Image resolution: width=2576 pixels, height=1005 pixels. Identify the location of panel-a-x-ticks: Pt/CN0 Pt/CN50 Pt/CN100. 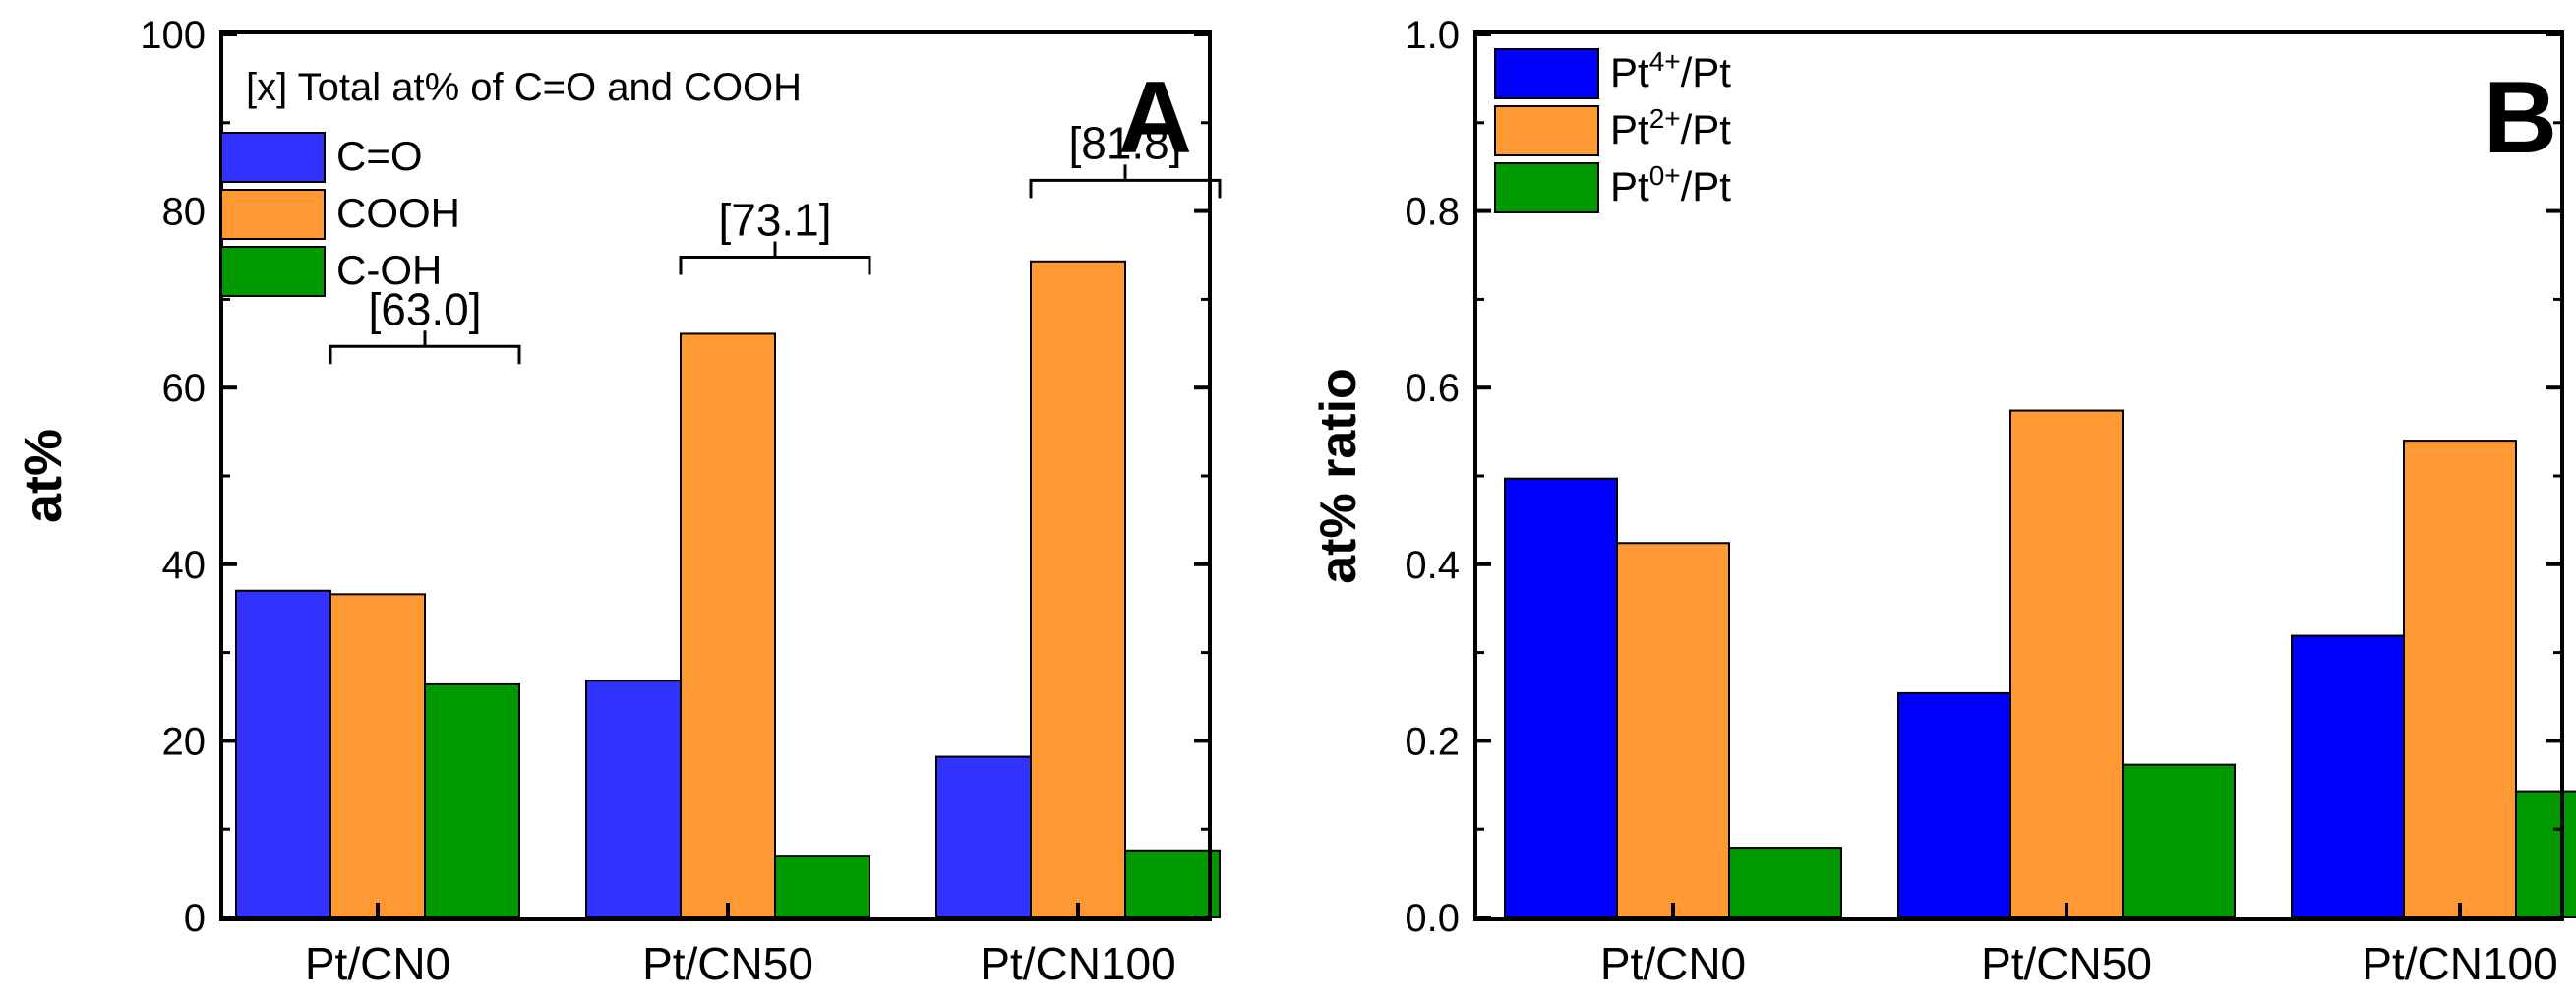
(740, 946).